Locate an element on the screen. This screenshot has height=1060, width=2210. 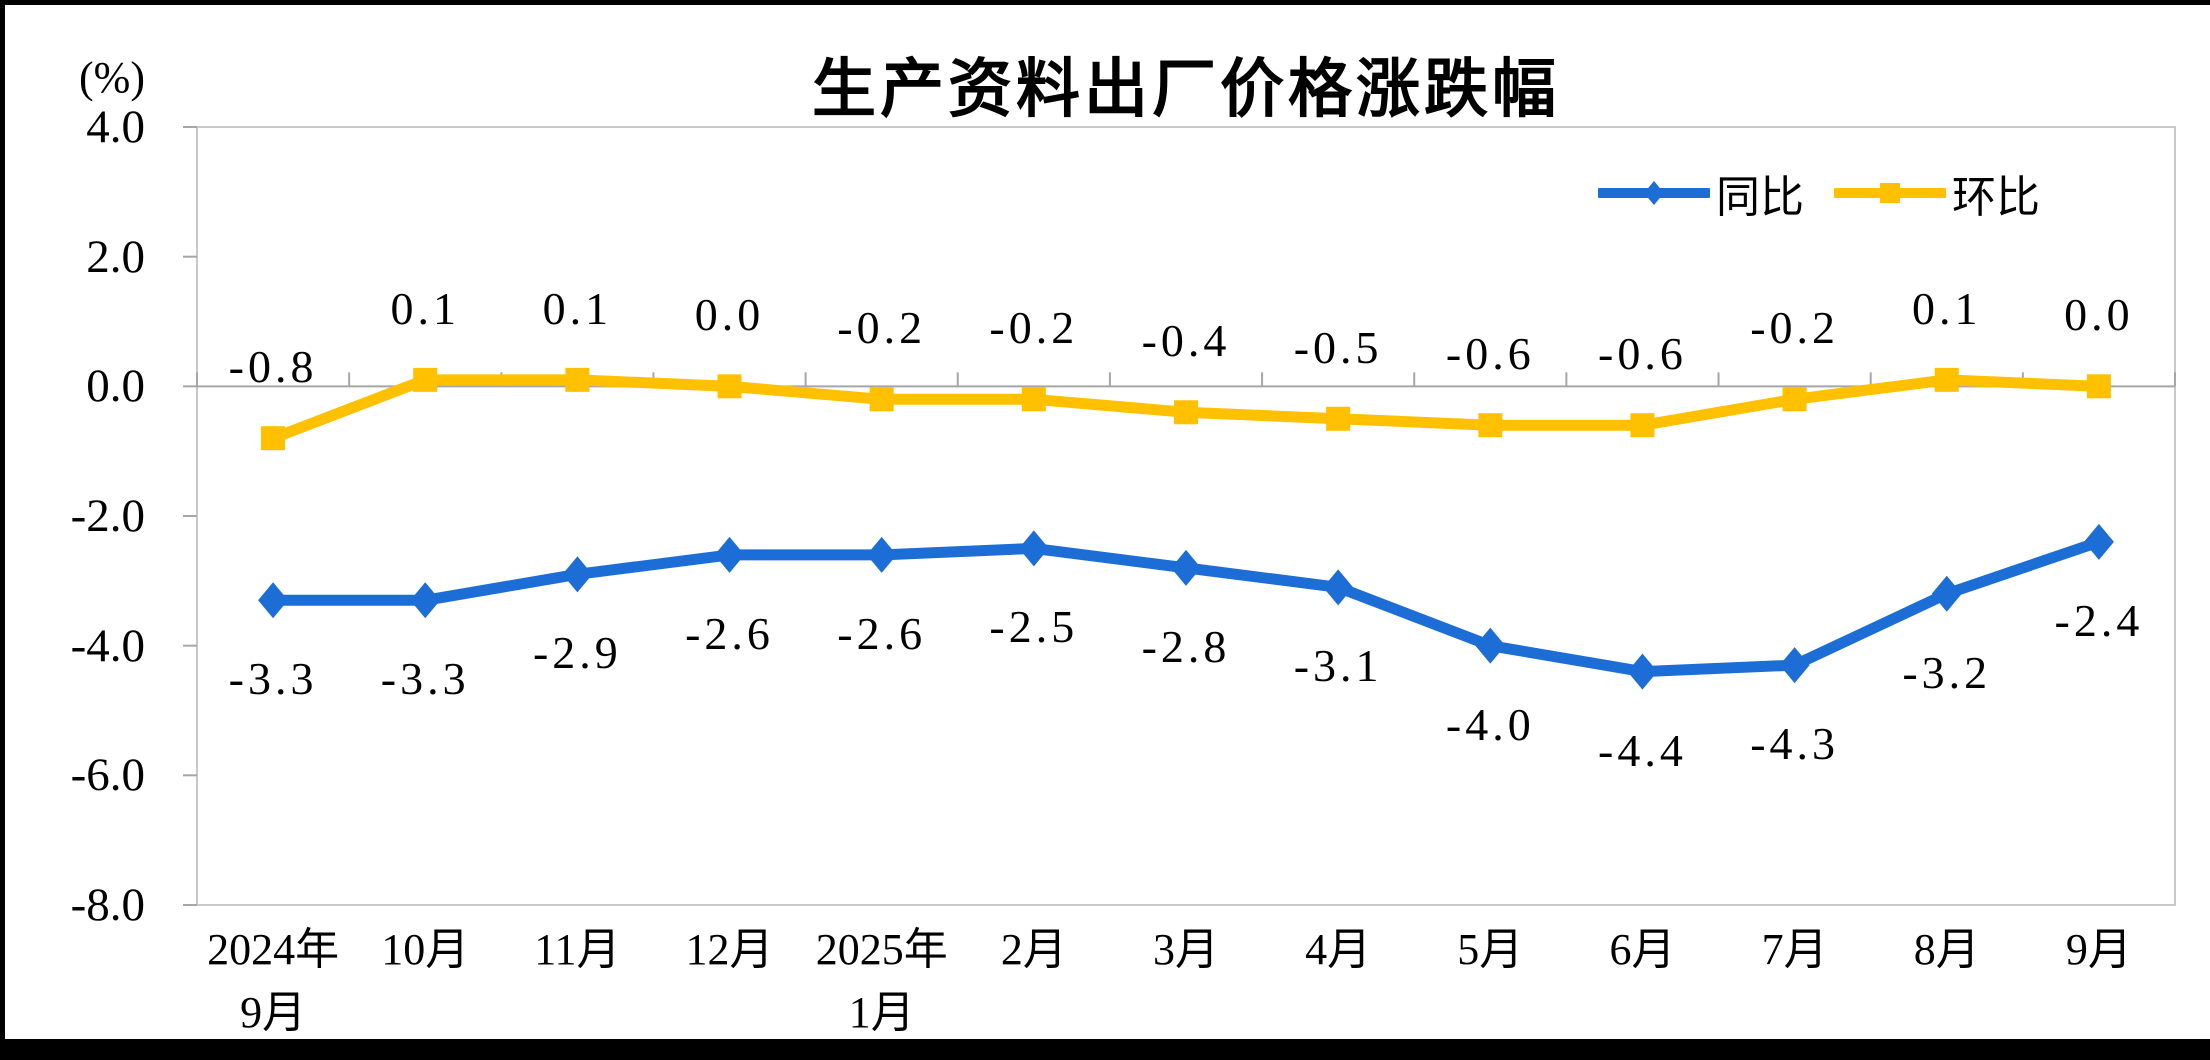
y-axis-unit-label: (%) is located at coordinates (112, 77).